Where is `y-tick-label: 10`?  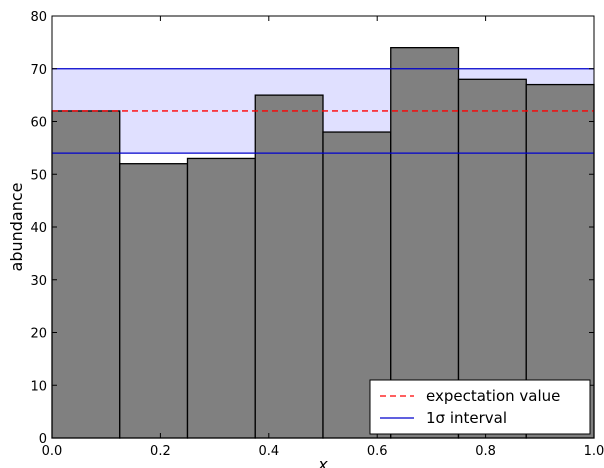
y-tick-label: 10 is located at coordinates (38, 386).